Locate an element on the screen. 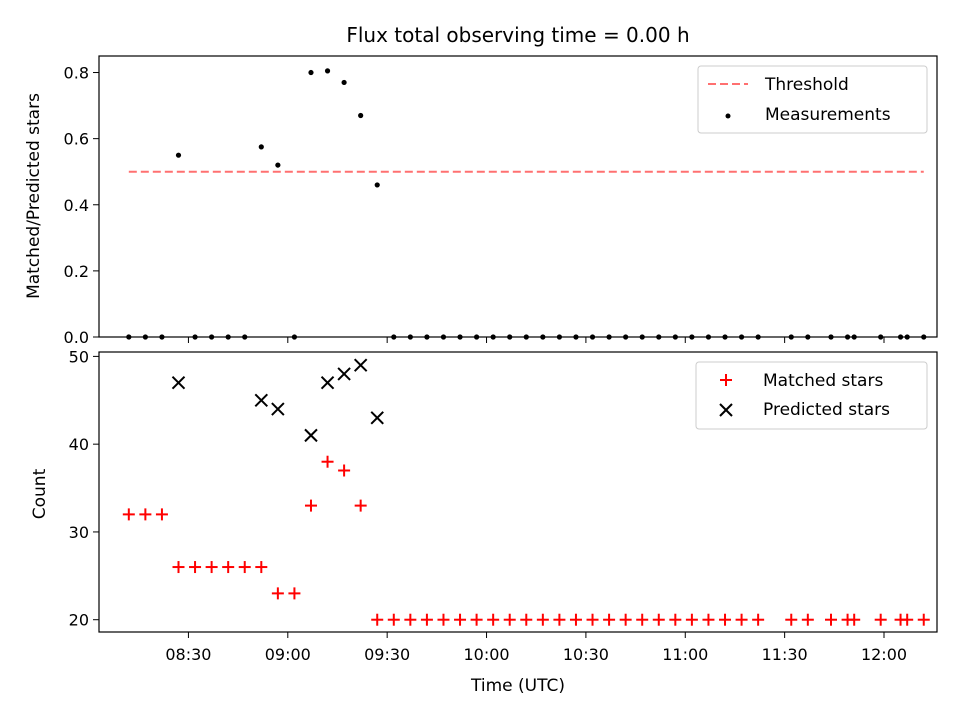  chart-title: Flux total observing time = 0.00 h is located at coordinates (517, 35).